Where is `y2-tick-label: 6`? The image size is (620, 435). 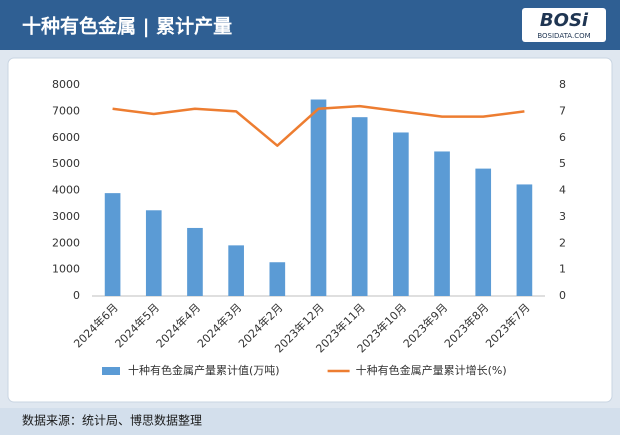 y2-tick-label: 6 is located at coordinates (562, 137).